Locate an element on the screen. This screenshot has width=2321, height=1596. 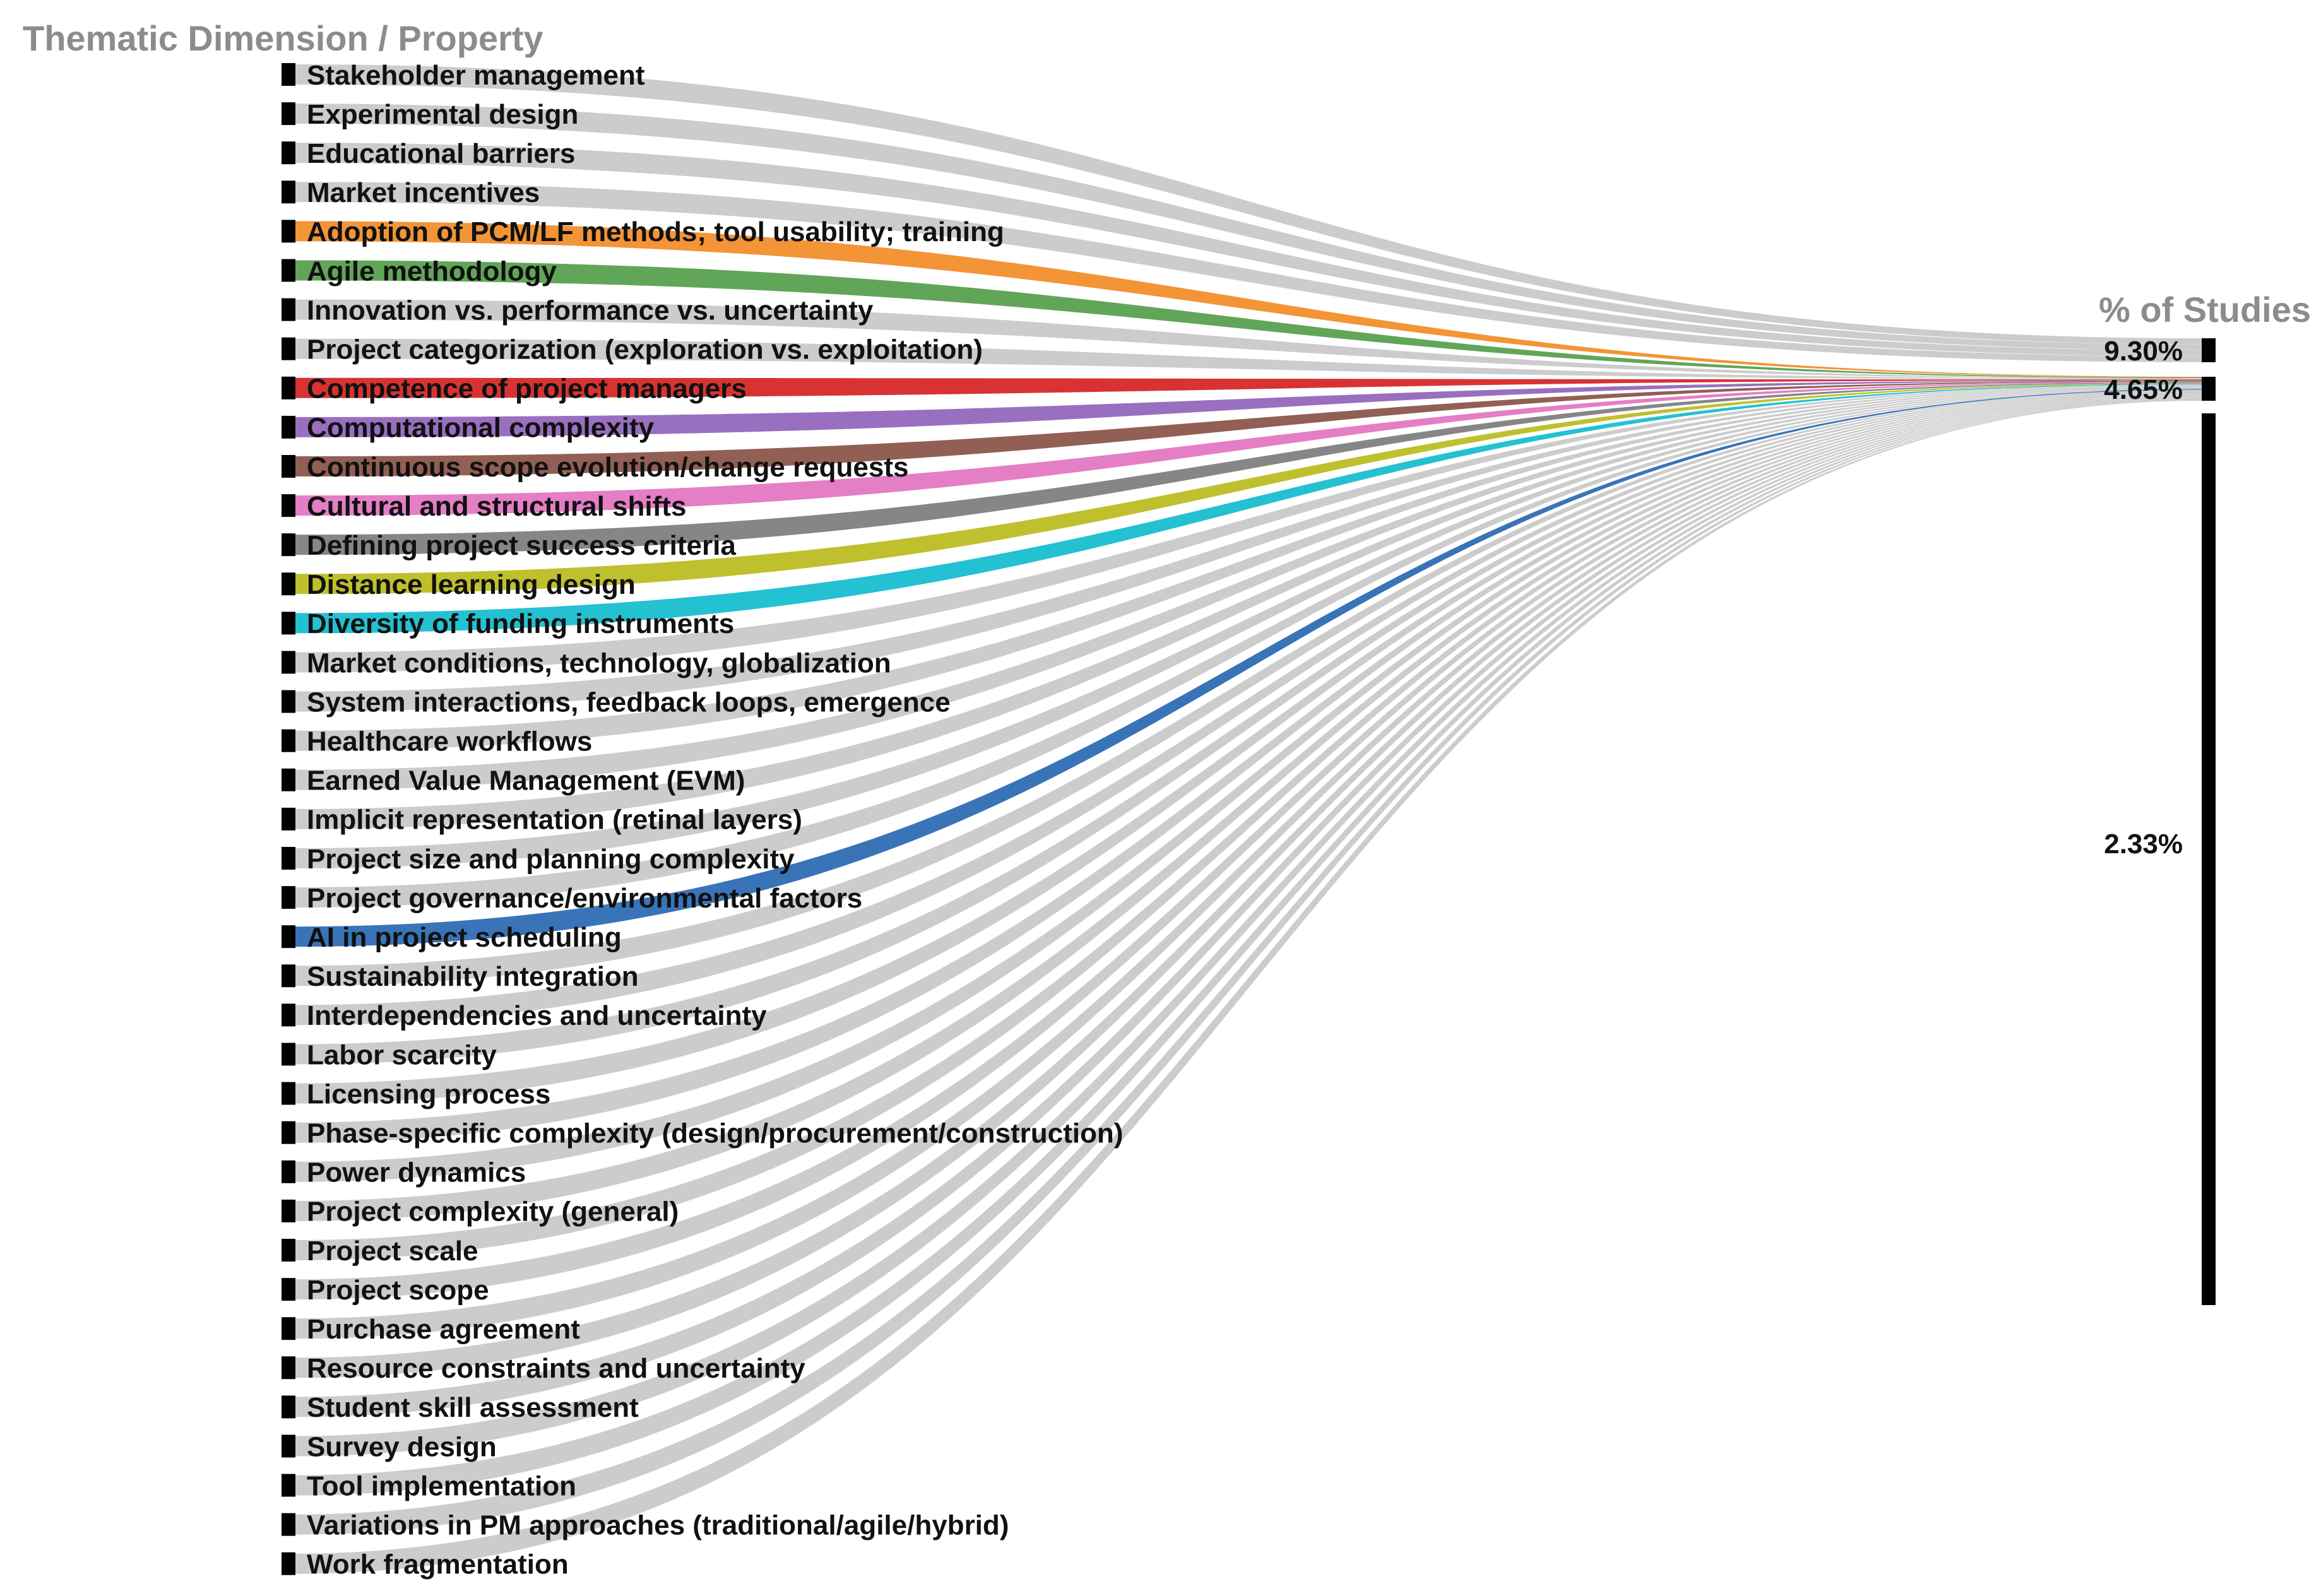
source-label: Distance learning design is located at coordinates (471, 584).